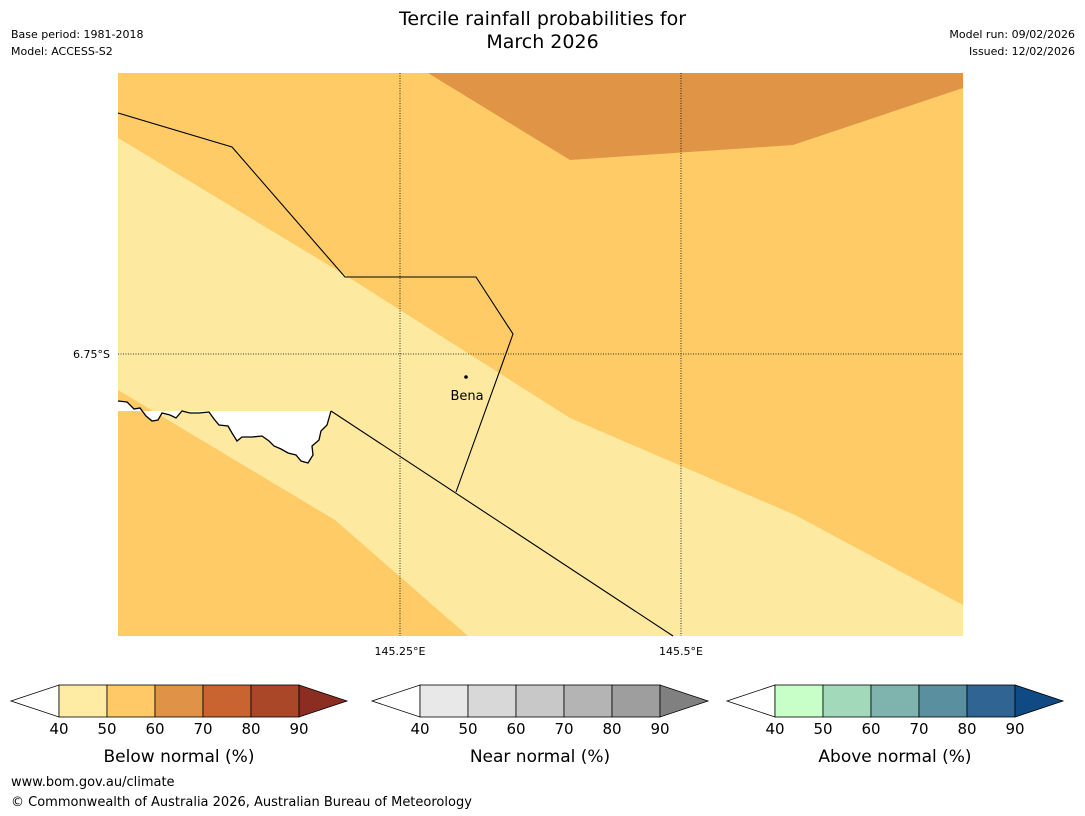  I want to click on title-line-1: Tercile rainfall probabilities for, so click(542, 19).